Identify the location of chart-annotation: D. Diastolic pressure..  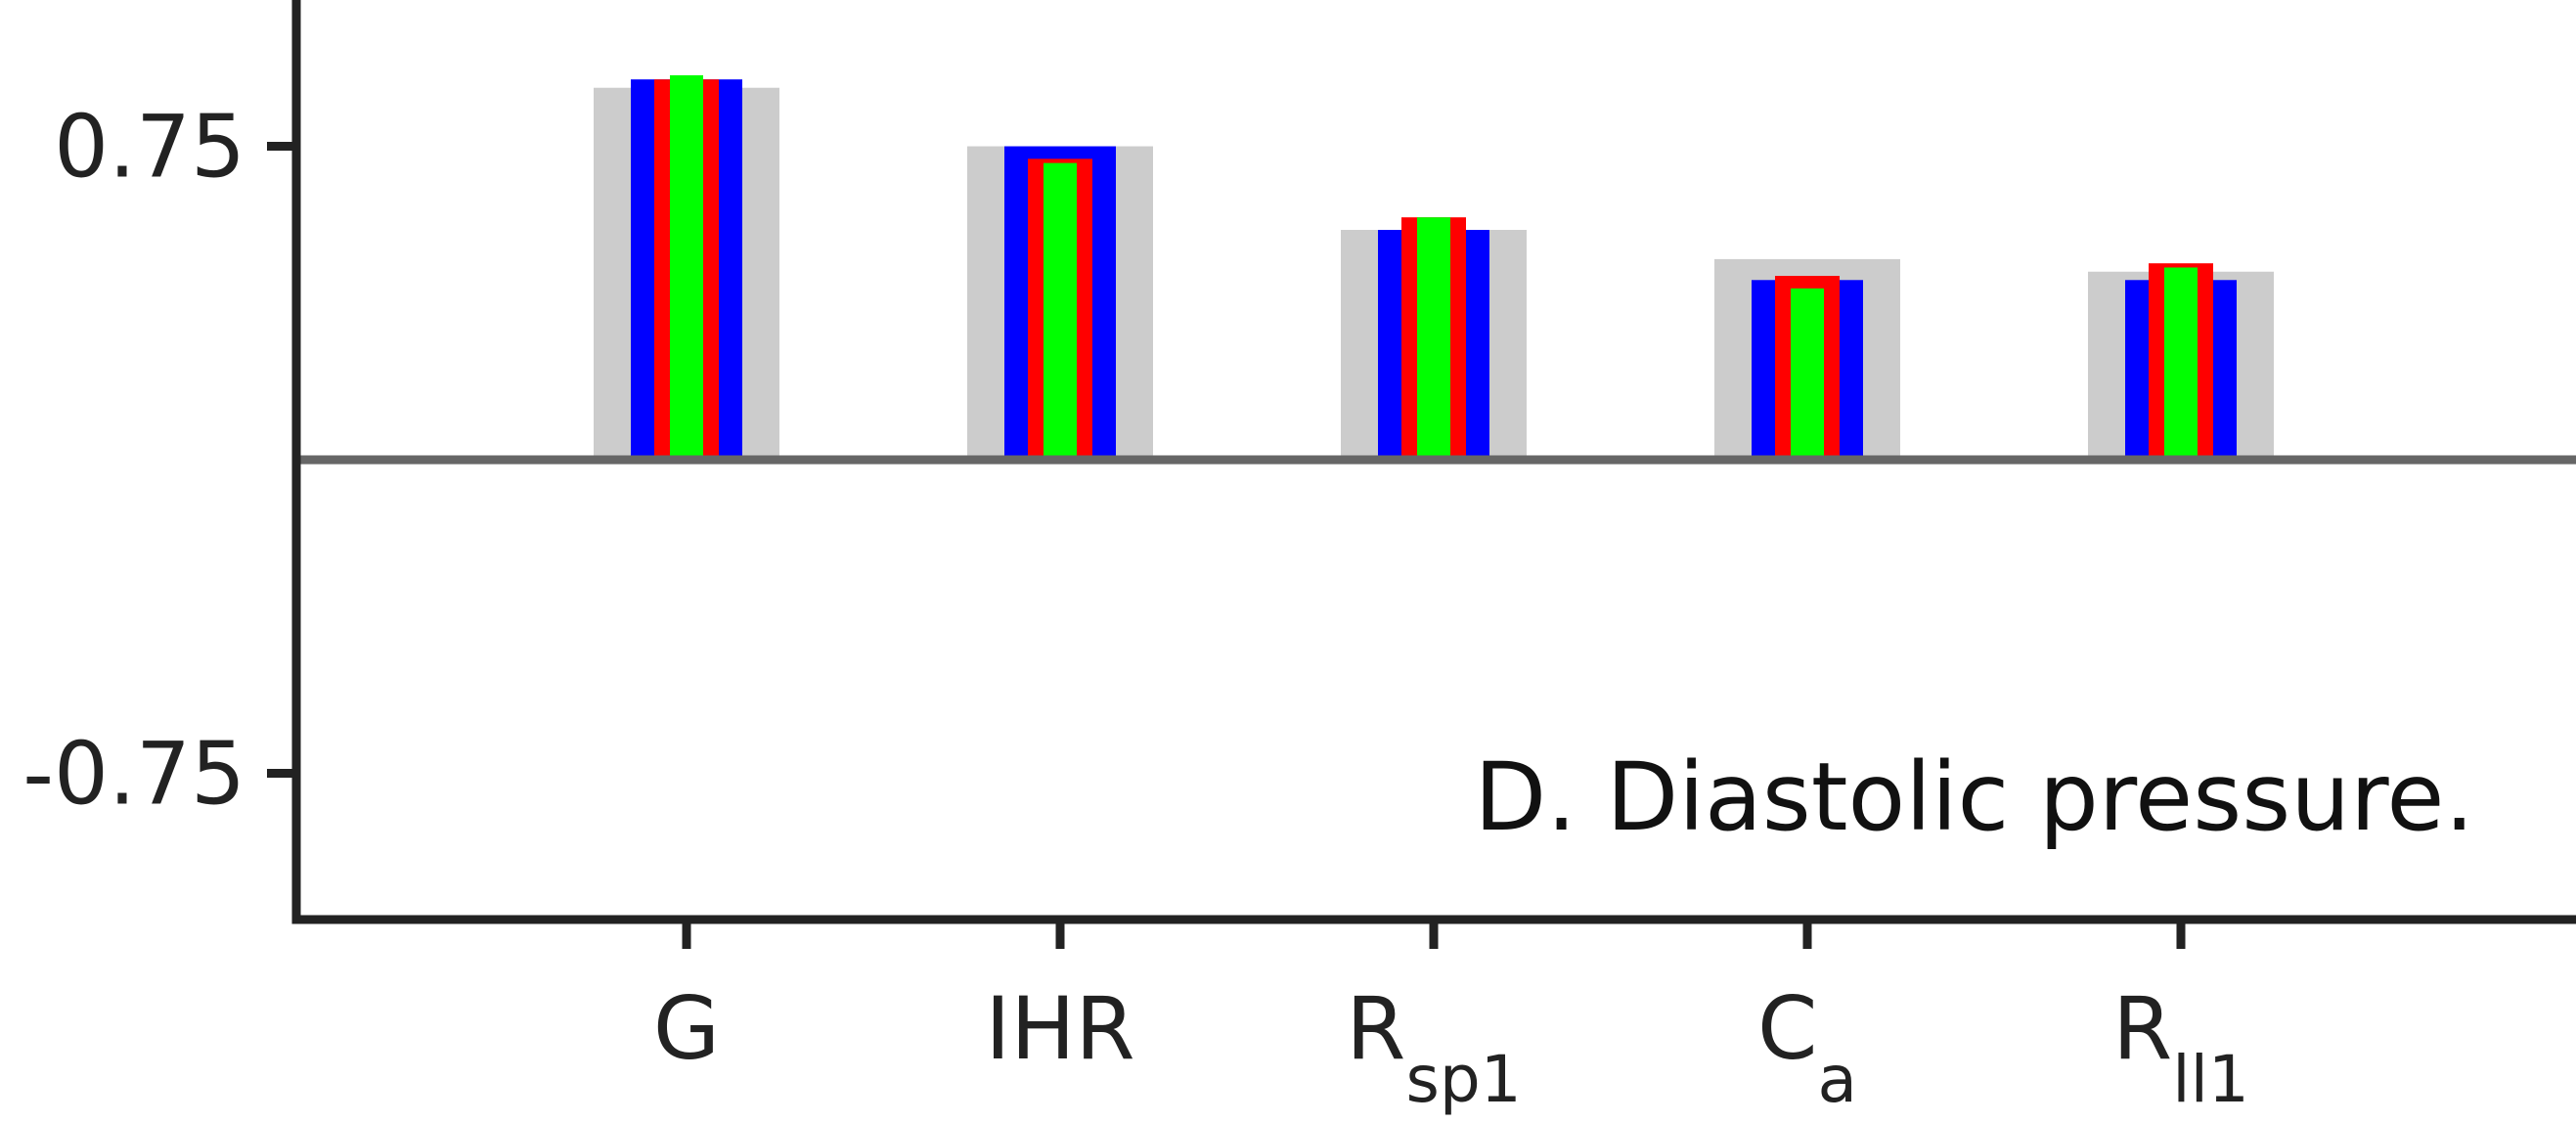
(1974, 797).